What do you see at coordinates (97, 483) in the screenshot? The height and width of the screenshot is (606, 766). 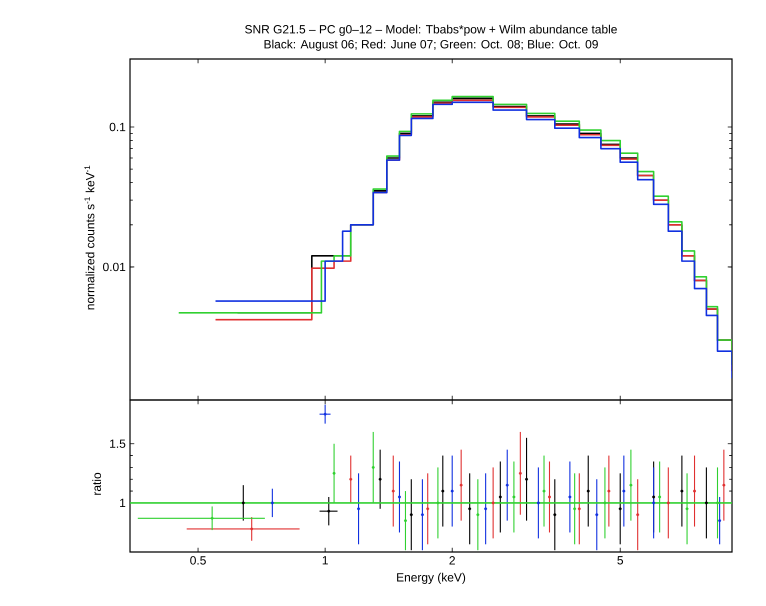 I see `y-axis-title: ratio` at bounding box center [97, 483].